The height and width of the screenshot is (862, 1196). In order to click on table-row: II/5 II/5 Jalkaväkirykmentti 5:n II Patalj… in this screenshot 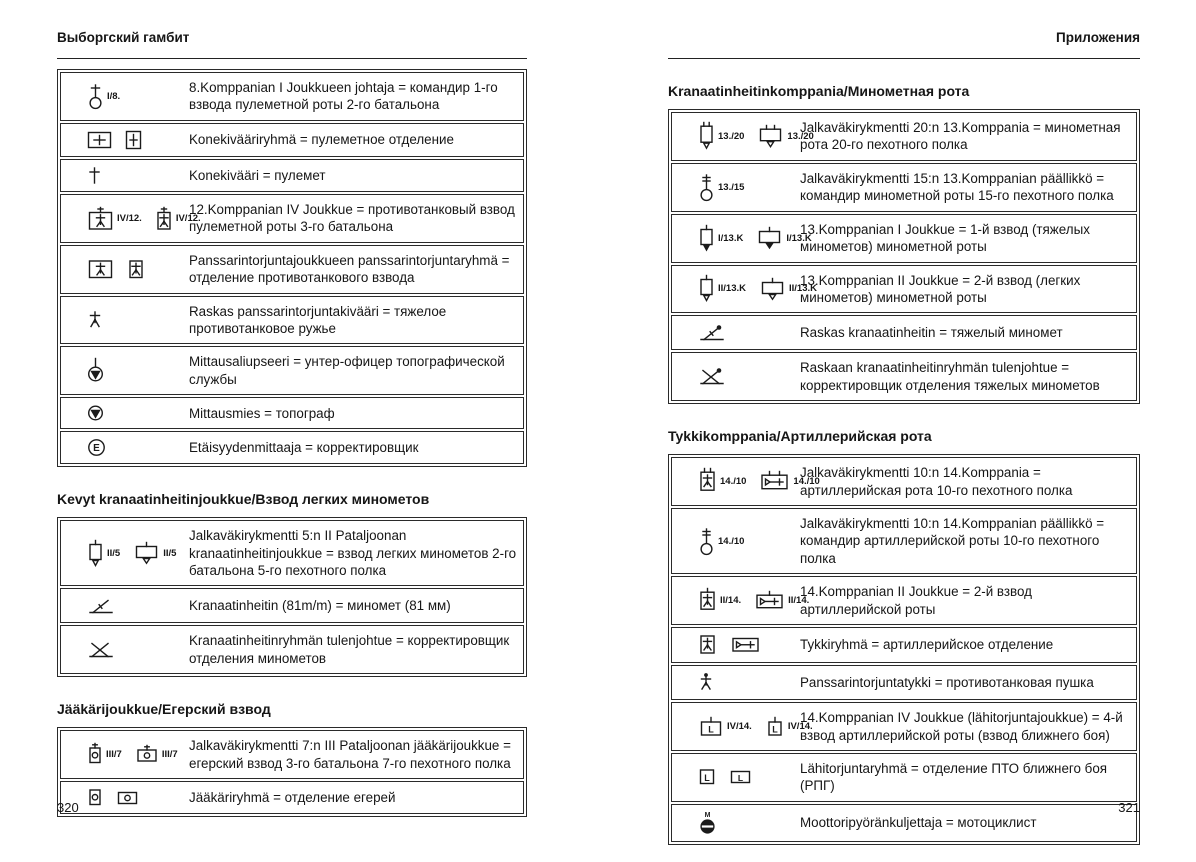, I will do `click(292, 553)`.